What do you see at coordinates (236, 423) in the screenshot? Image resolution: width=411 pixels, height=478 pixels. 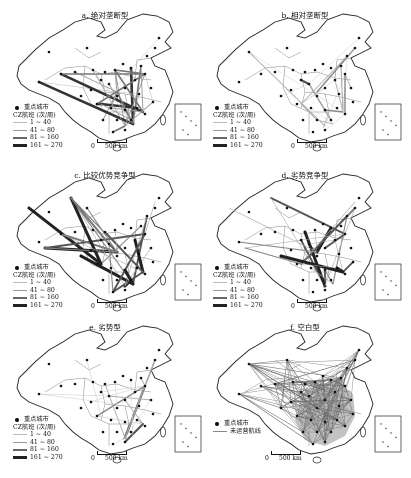 I see `city-label: 重点城市` at bounding box center [236, 423].